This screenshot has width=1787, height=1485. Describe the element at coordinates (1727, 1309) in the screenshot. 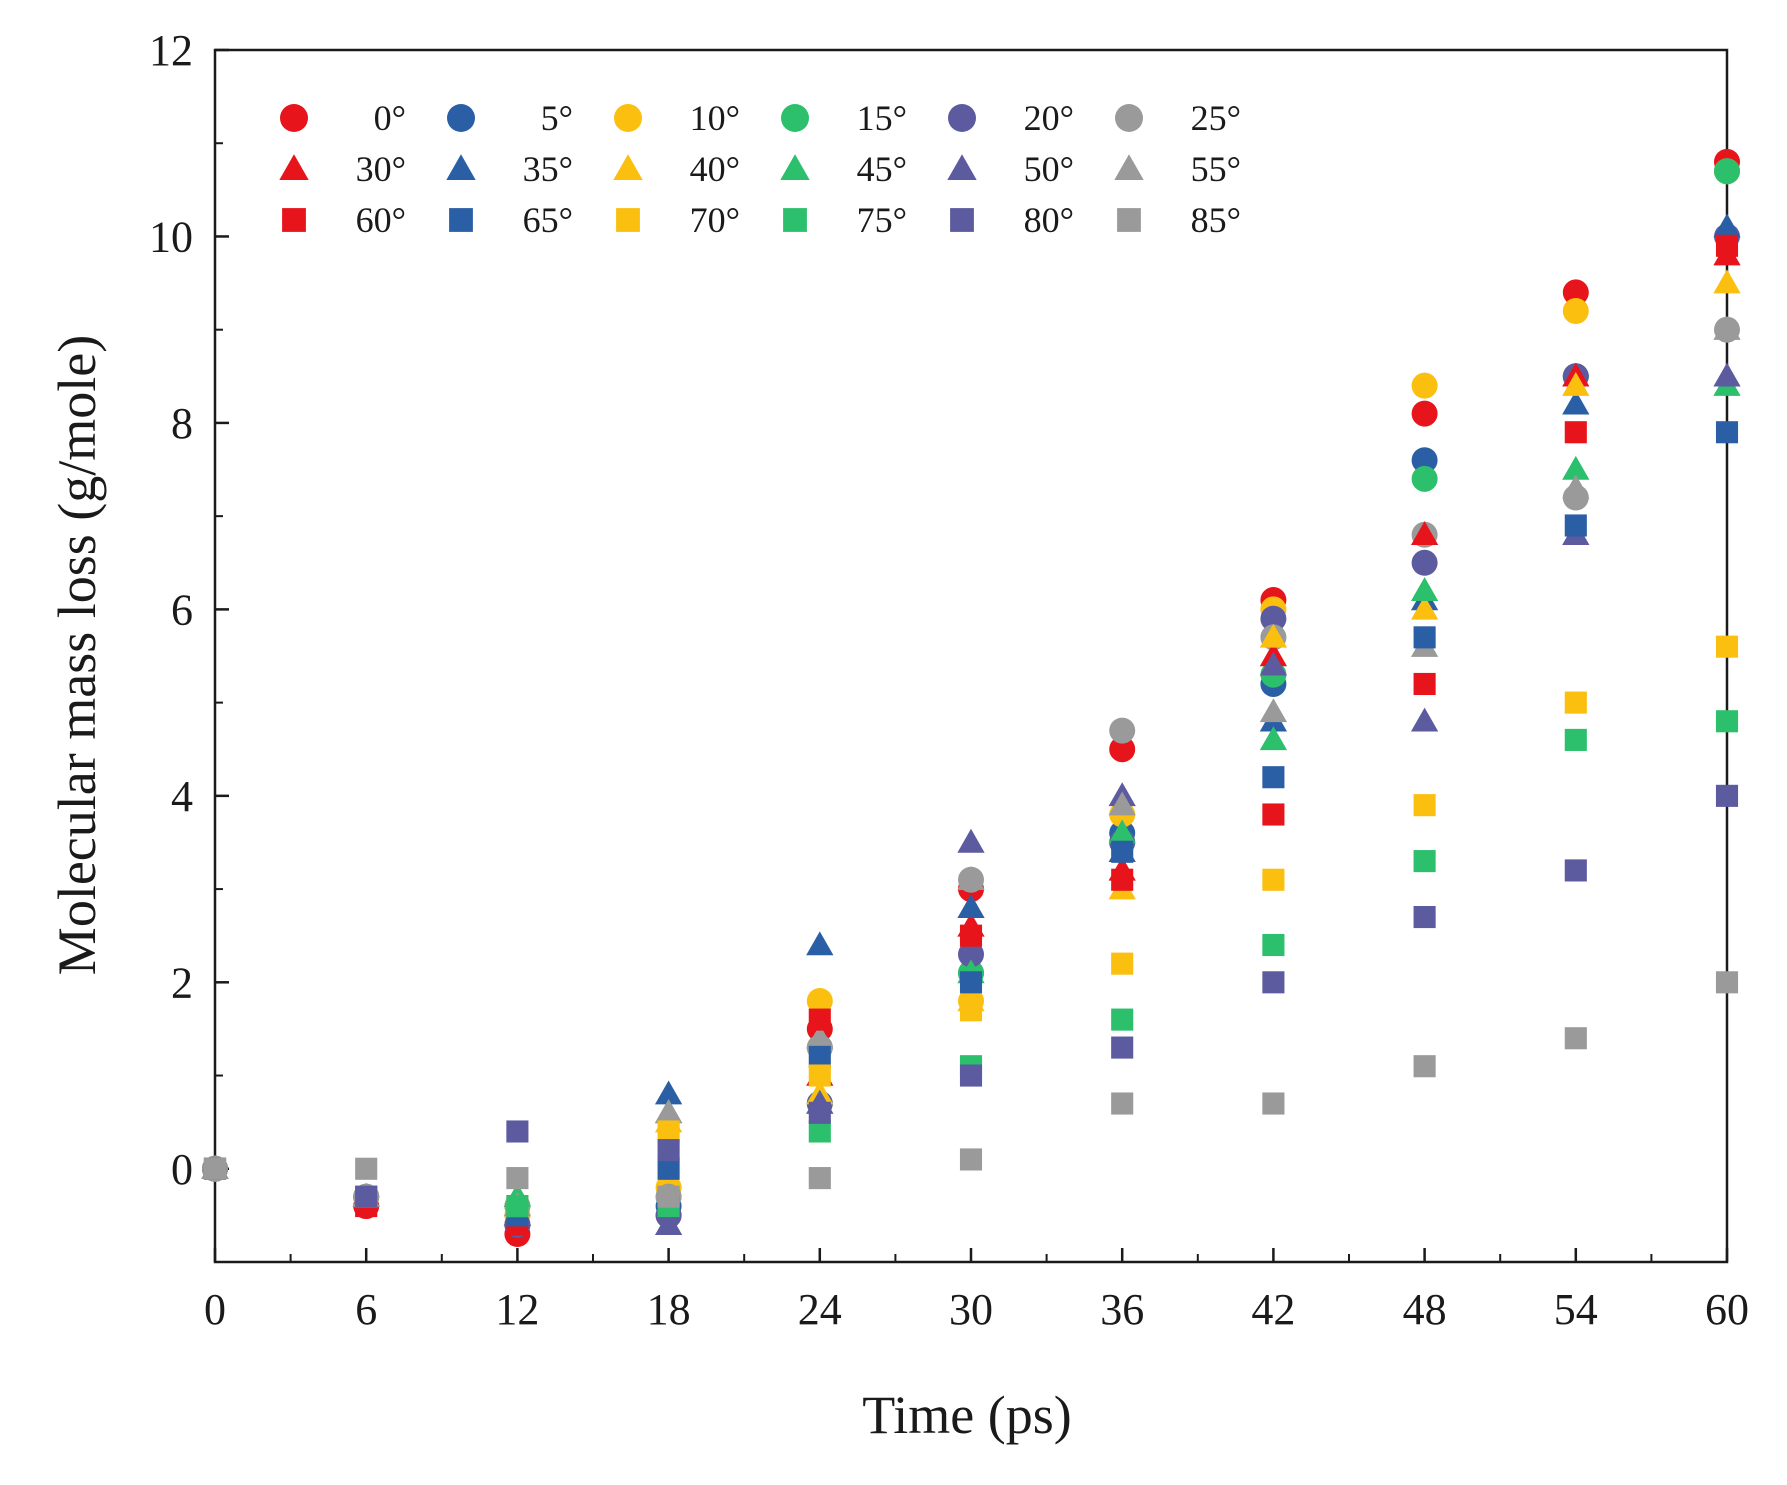

I see `x-tick-label: 60` at that location.